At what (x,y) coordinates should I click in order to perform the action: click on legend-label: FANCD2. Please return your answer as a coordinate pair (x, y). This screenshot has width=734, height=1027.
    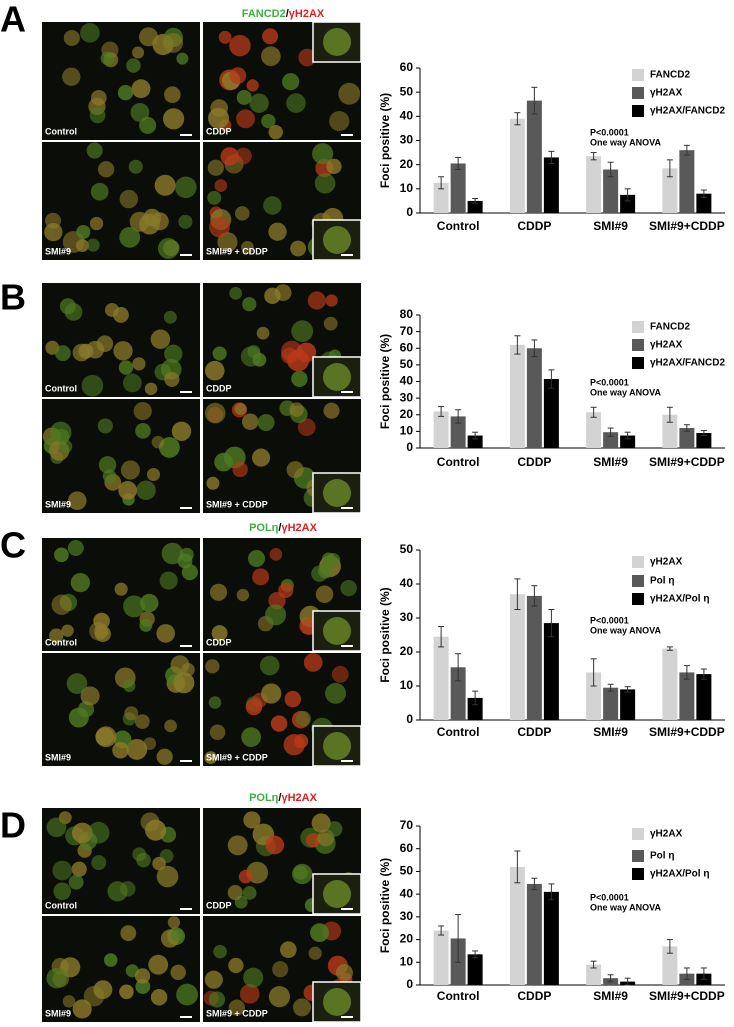
    Looking at the image, I should click on (670, 75).